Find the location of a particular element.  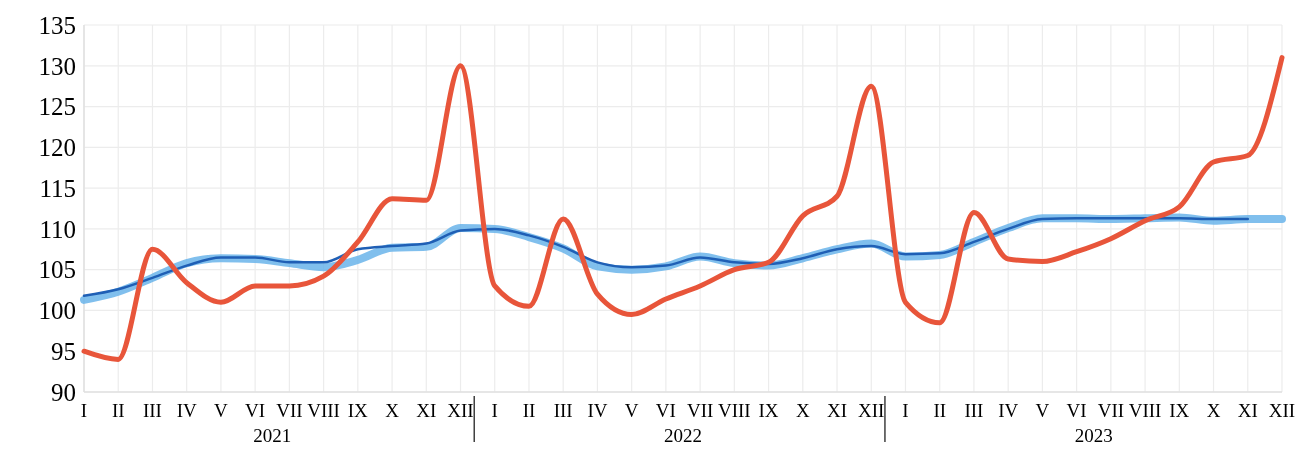

y-tick-label: 135 is located at coordinates (57, 25).